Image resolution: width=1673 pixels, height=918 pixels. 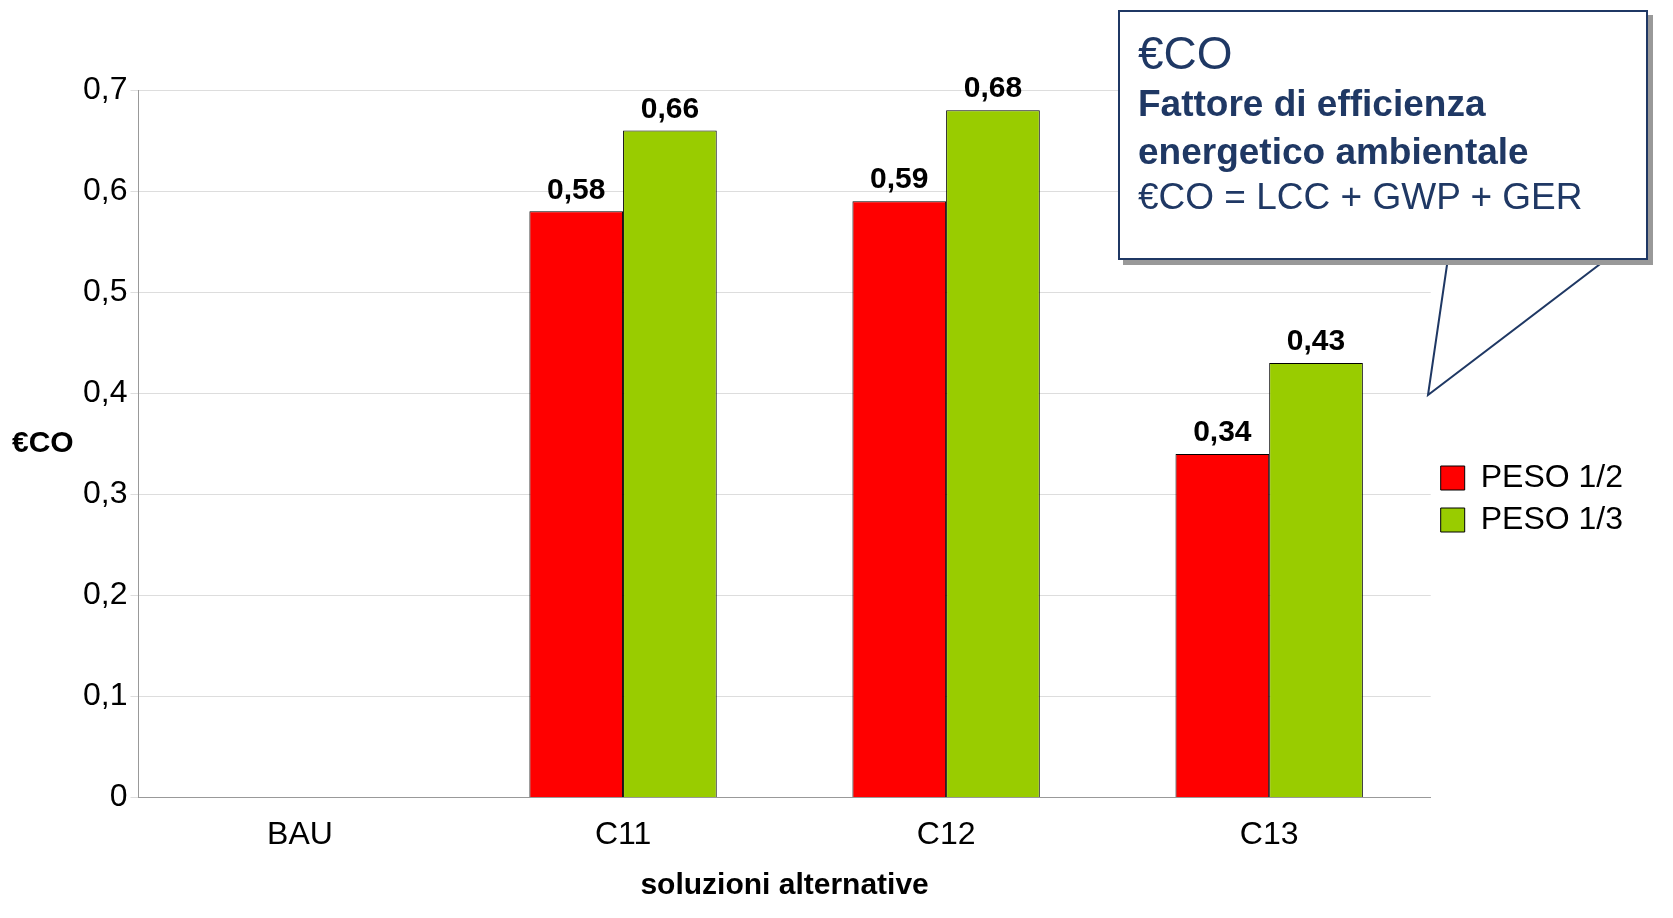 What do you see at coordinates (105, 290) in the screenshot?
I see `y-tick-label: 0,5` at bounding box center [105, 290].